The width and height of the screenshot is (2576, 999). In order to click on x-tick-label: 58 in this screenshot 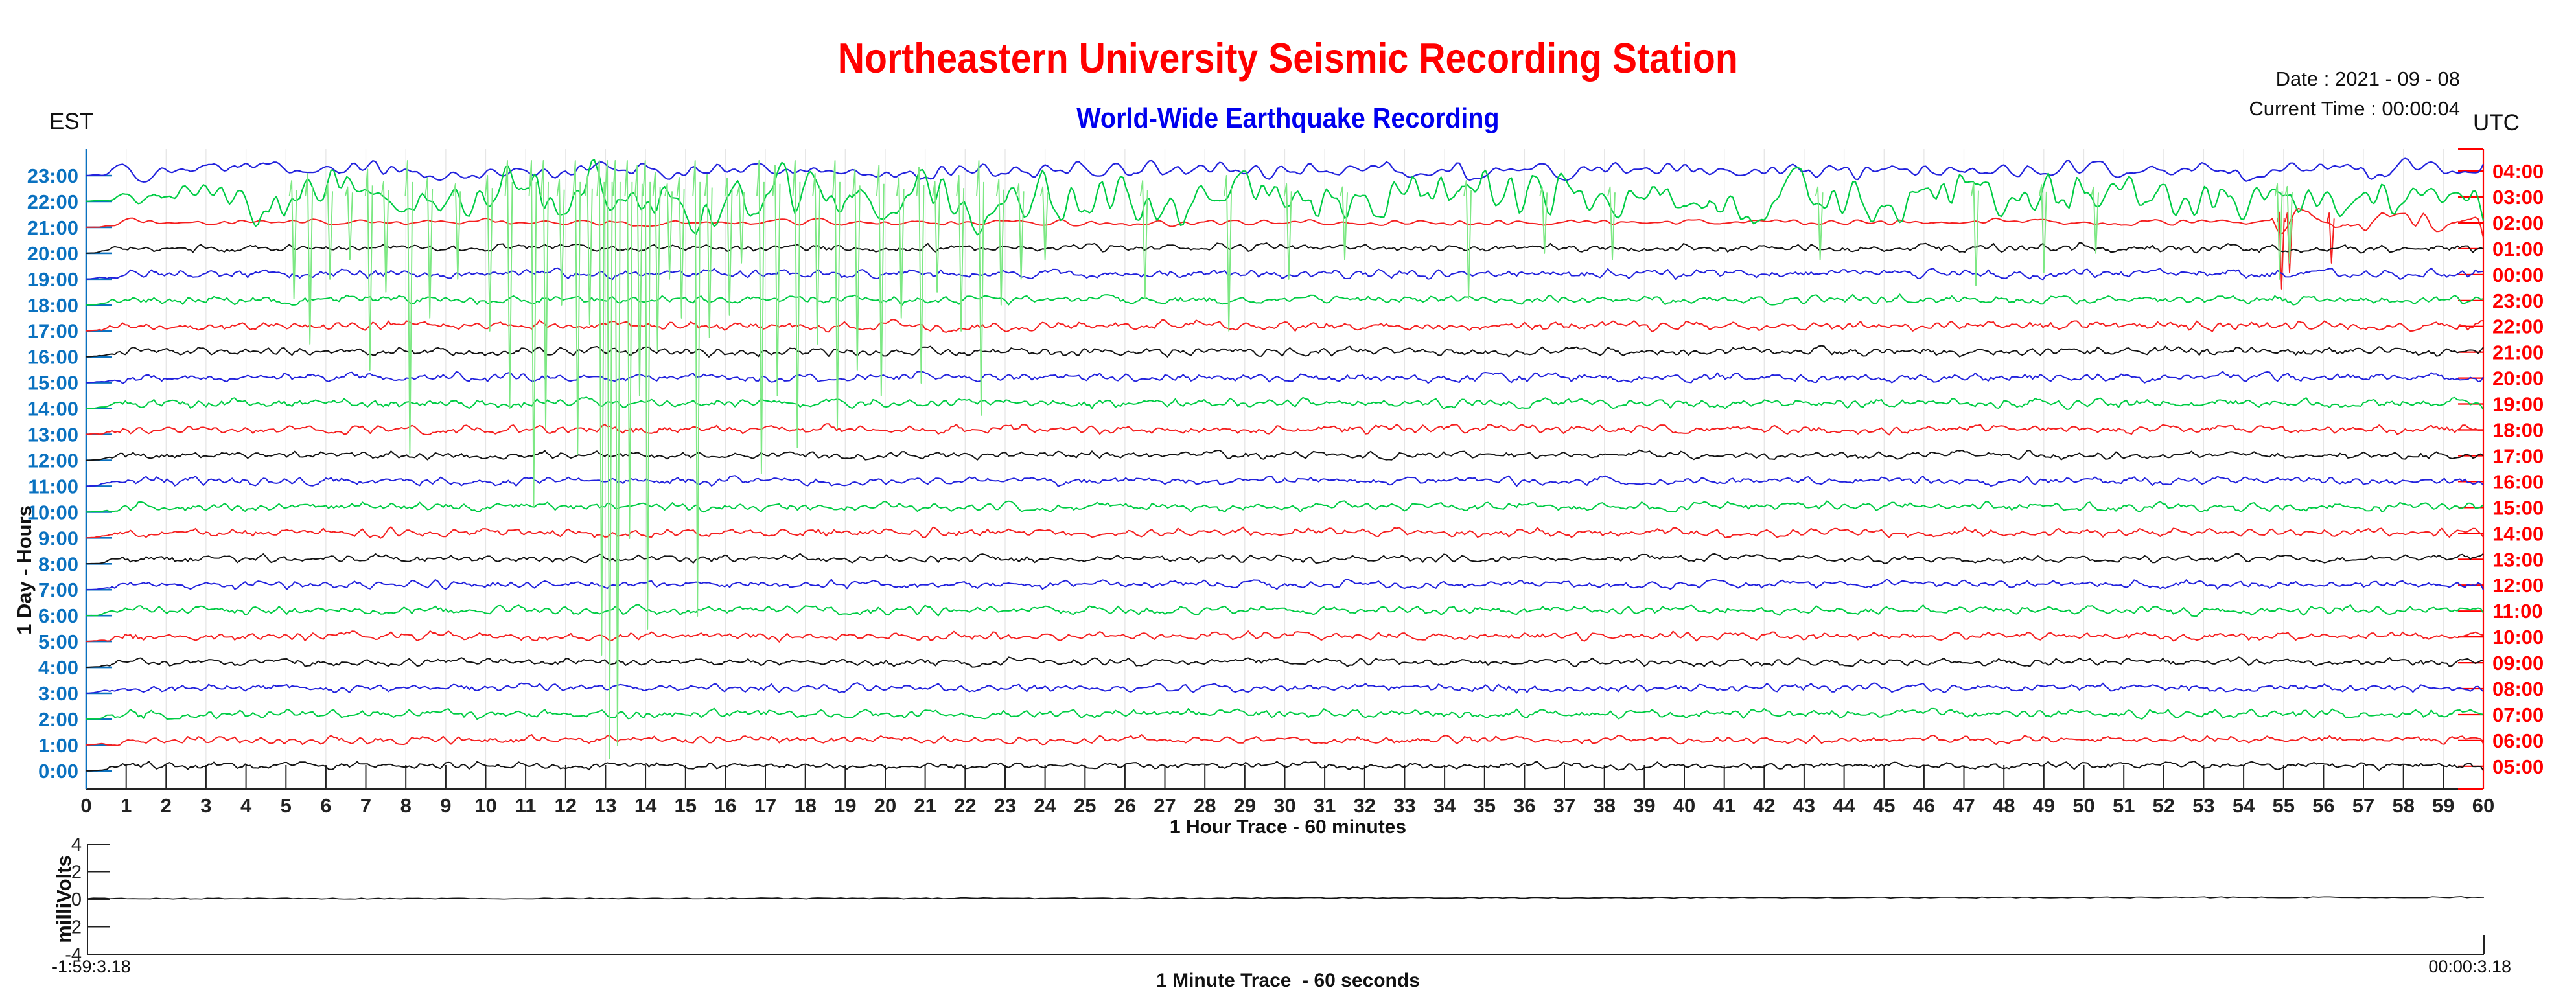, I will do `click(2403, 806)`.